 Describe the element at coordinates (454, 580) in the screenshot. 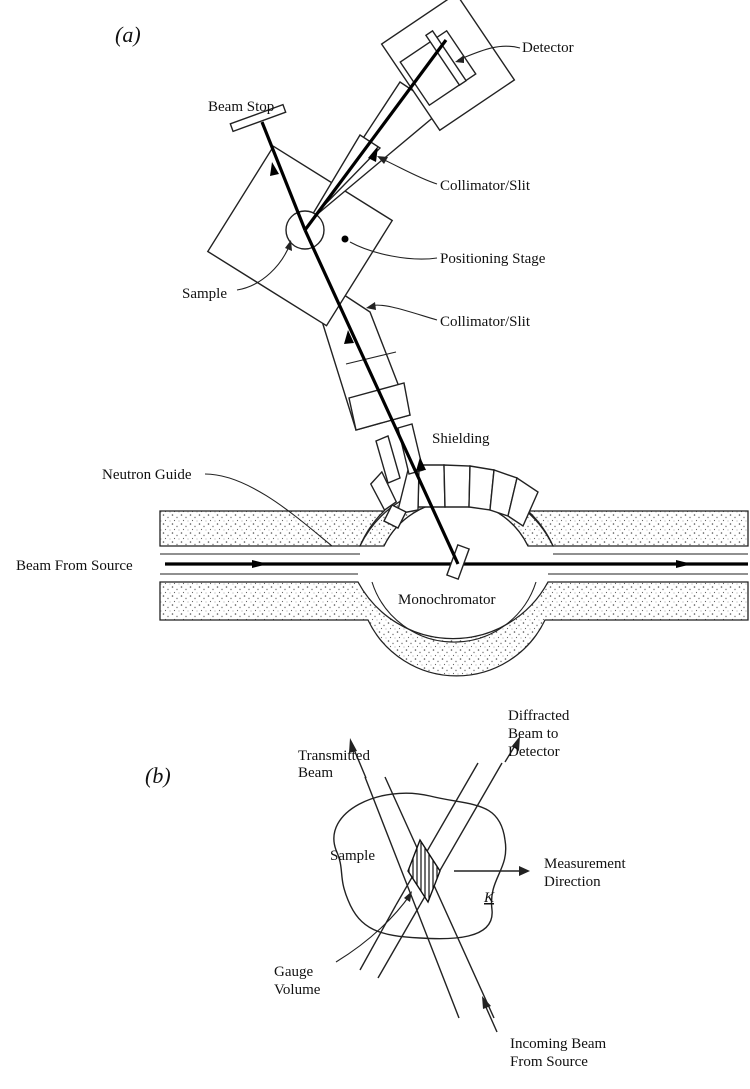

I see `neutron-guide-assembly` at that location.